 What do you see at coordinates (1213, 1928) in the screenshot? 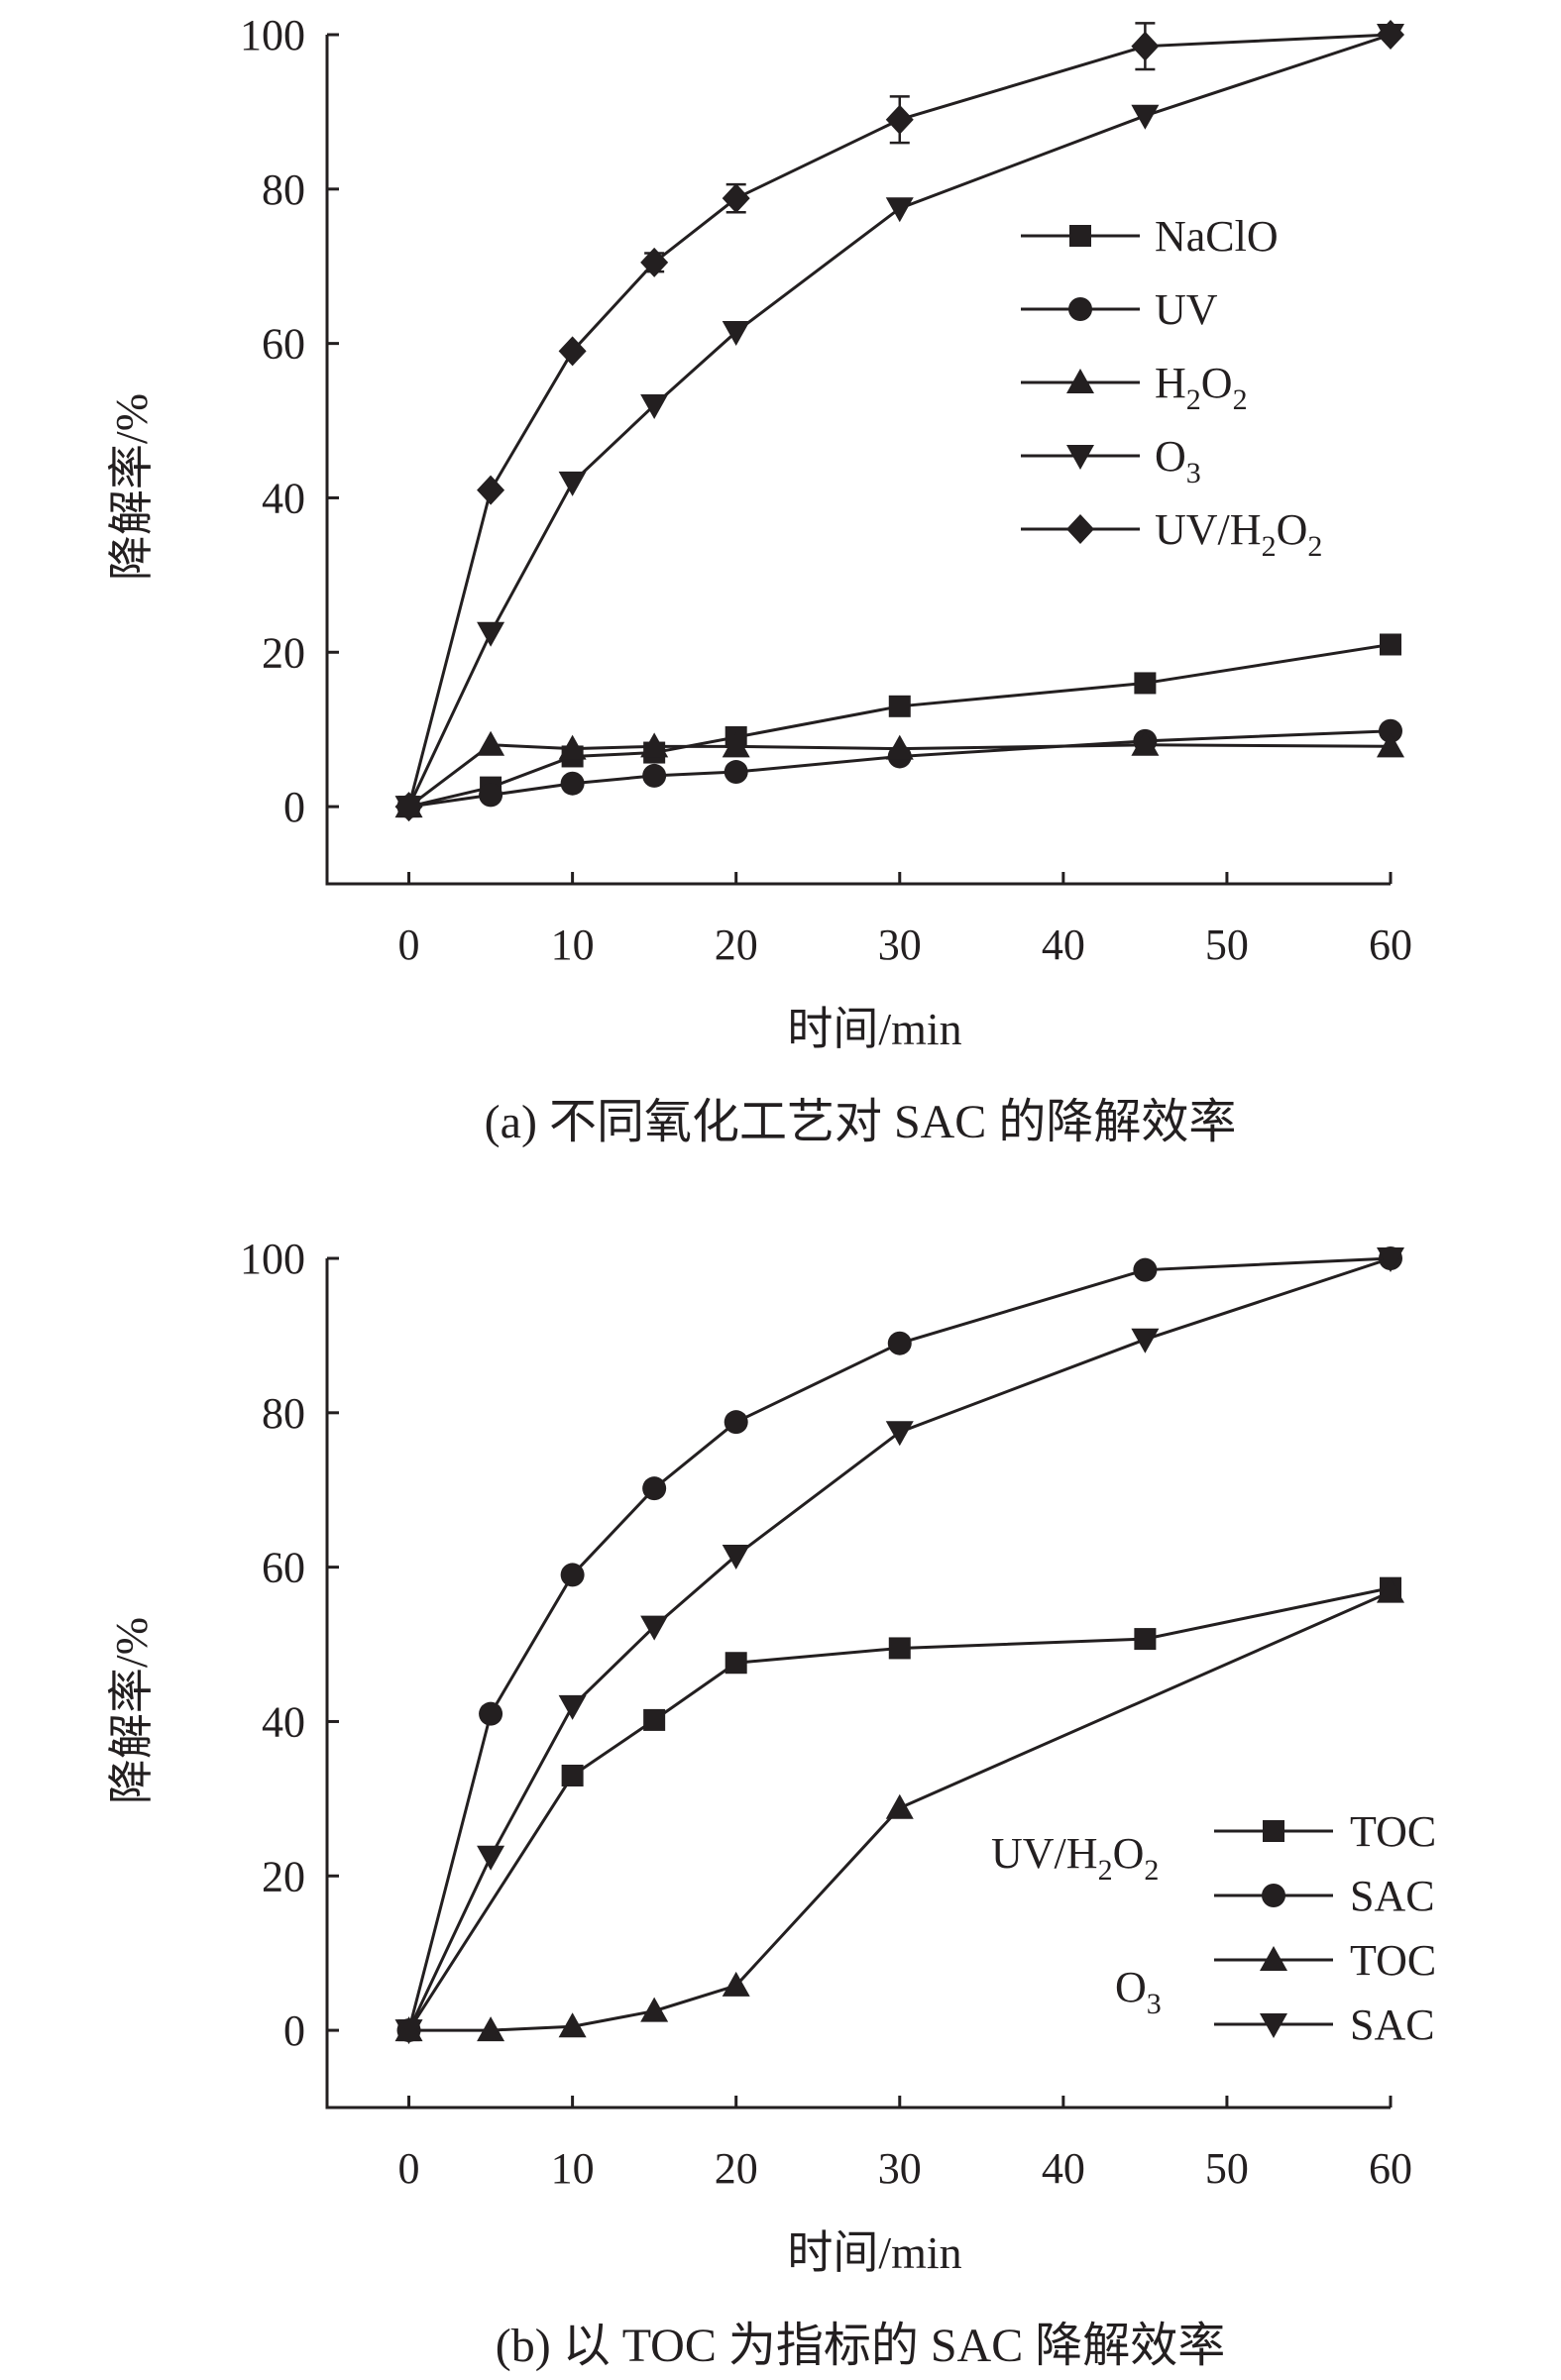
I see `legend: TOC SAC TOC SAC UV/H2O2 O3` at bounding box center [1213, 1928].